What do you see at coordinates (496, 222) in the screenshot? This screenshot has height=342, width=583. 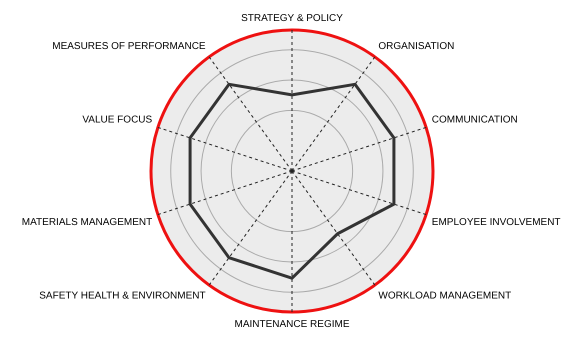 I see `spoke-label: EMPLOYEE INVOLVEMENT` at bounding box center [496, 222].